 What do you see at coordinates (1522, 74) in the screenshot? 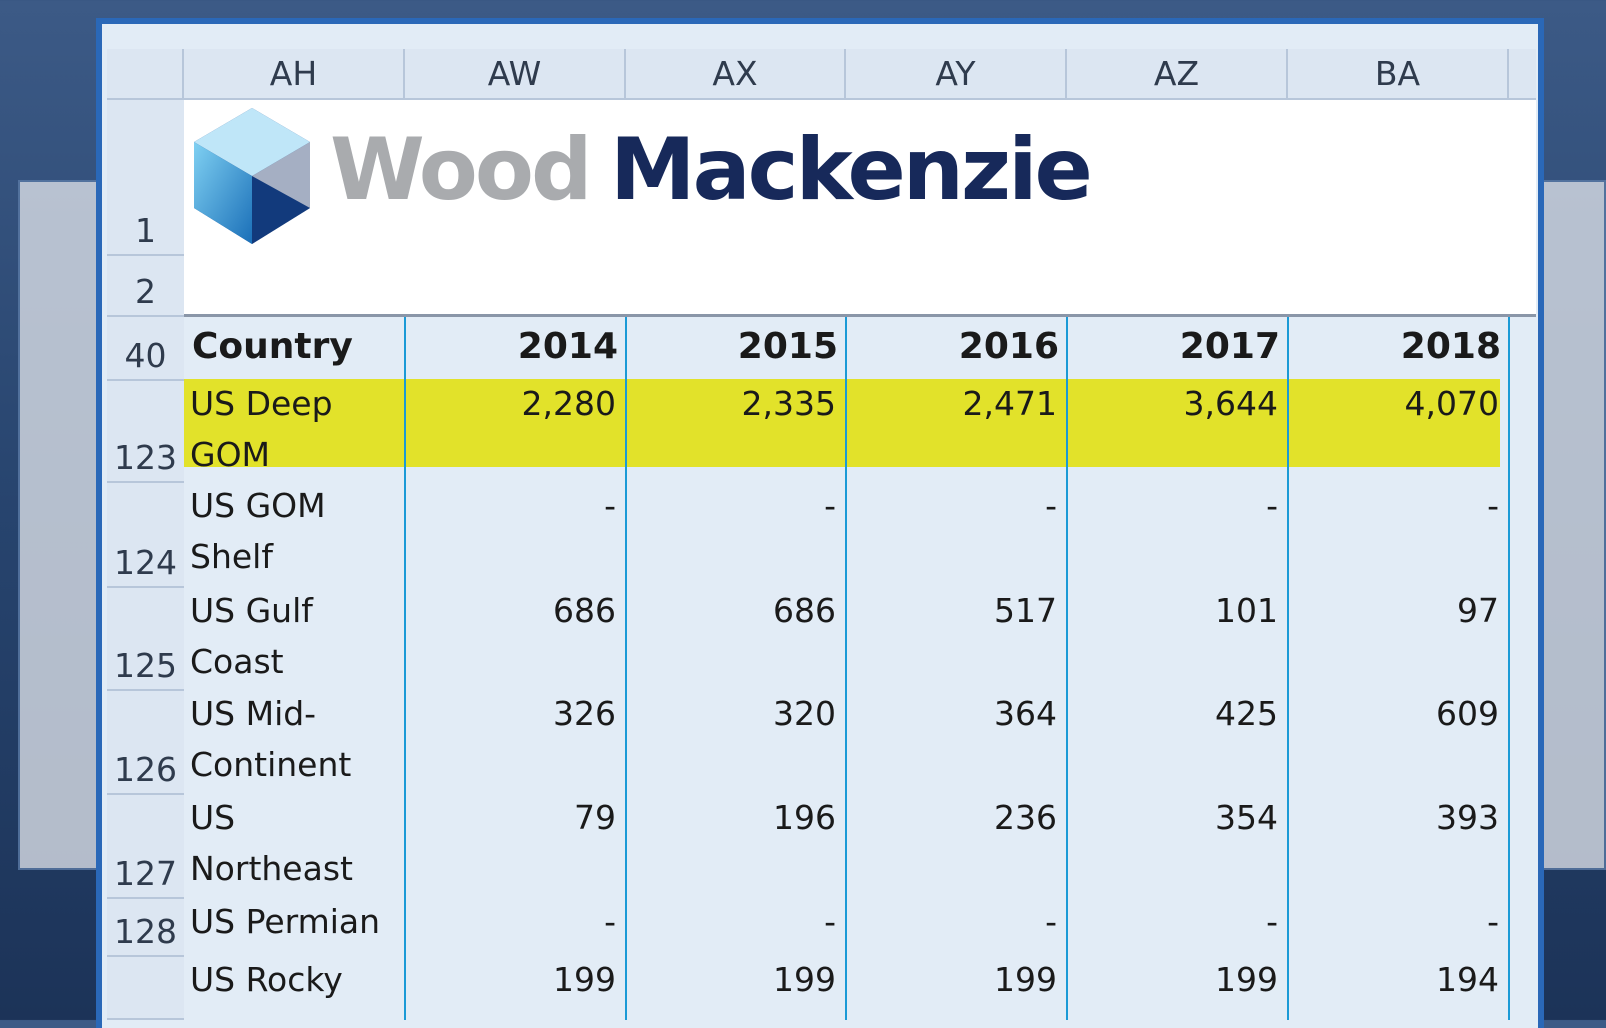
I see `column-header-filler` at bounding box center [1522, 74].